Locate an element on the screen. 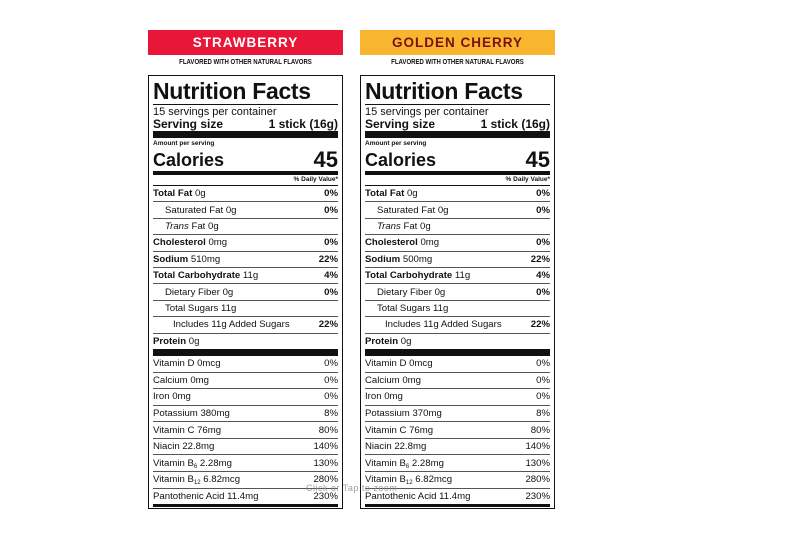 Image resolution: width=800 pixels, height=544 pixels. flavor-banner: STRAWBERRY is located at coordinates (245, 42).